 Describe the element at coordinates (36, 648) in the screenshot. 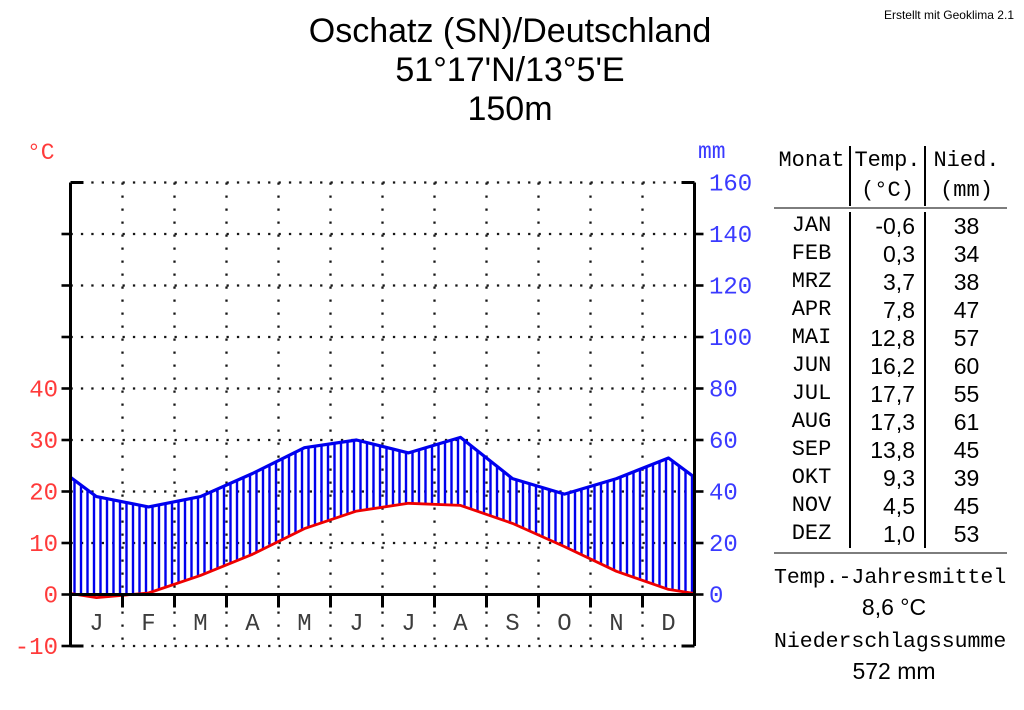

I see `left-axis-label: -10` at that location.